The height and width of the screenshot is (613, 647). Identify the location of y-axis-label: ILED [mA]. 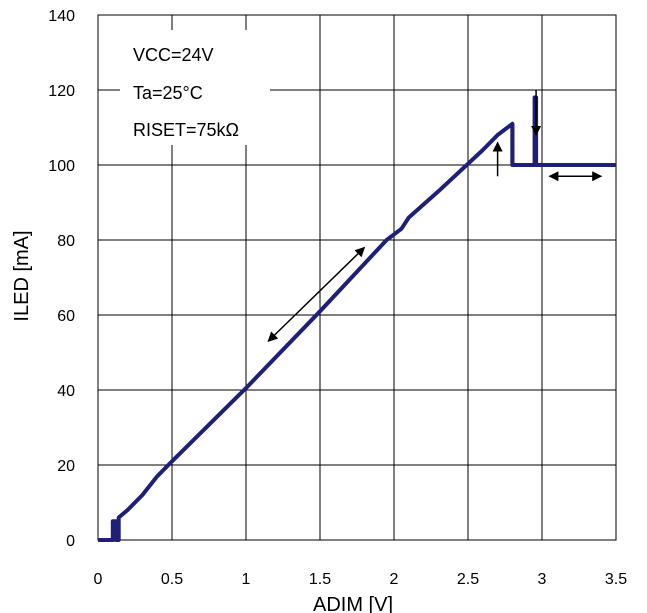
(22, 275).